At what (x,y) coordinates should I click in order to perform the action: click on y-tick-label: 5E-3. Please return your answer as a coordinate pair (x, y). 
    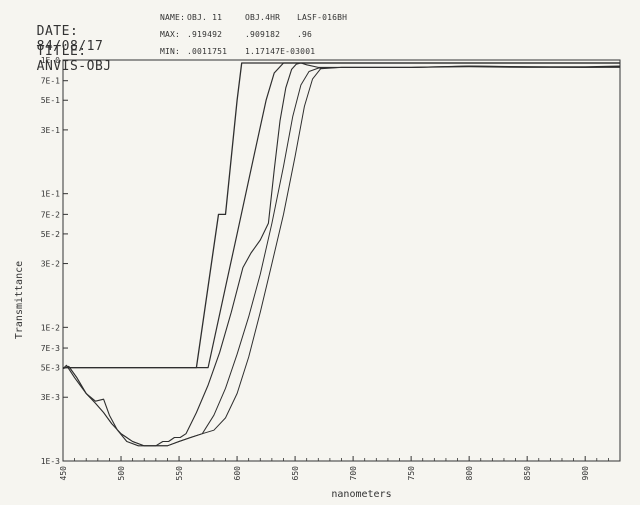
    Looking at the image, I should click on (50, 368).